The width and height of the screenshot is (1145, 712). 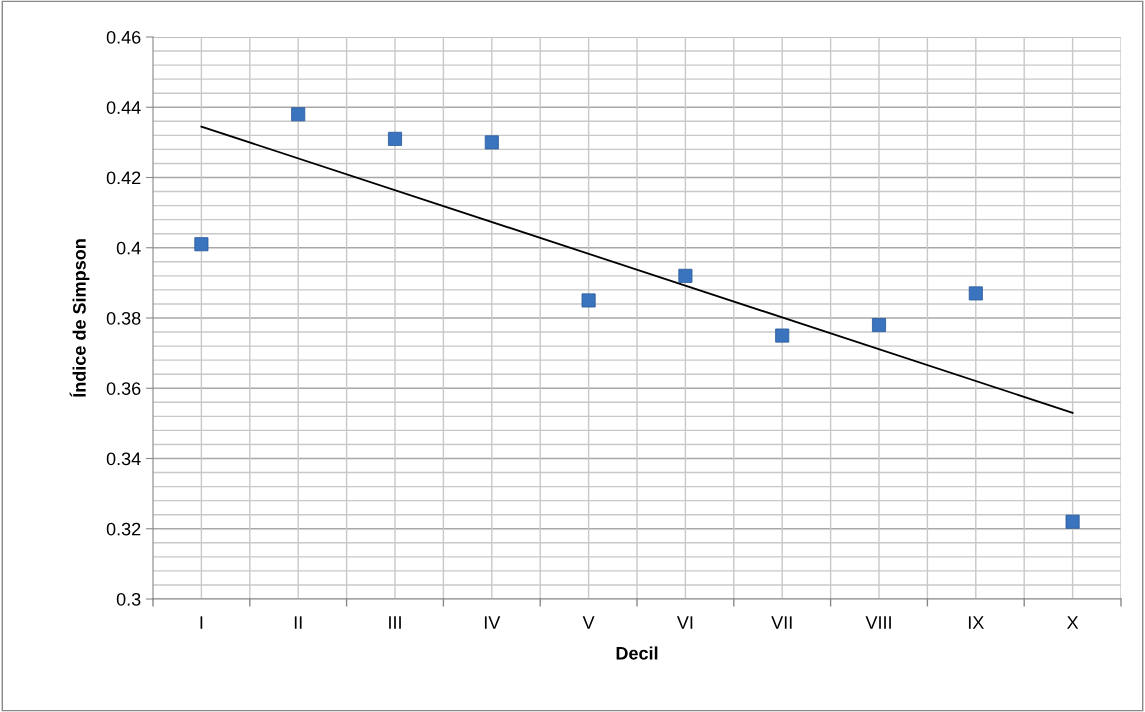 What do you see at coordinates (1072, 622) in the screenshot?
I see `x-tick-label: X` at bounding box center [1072, 622].